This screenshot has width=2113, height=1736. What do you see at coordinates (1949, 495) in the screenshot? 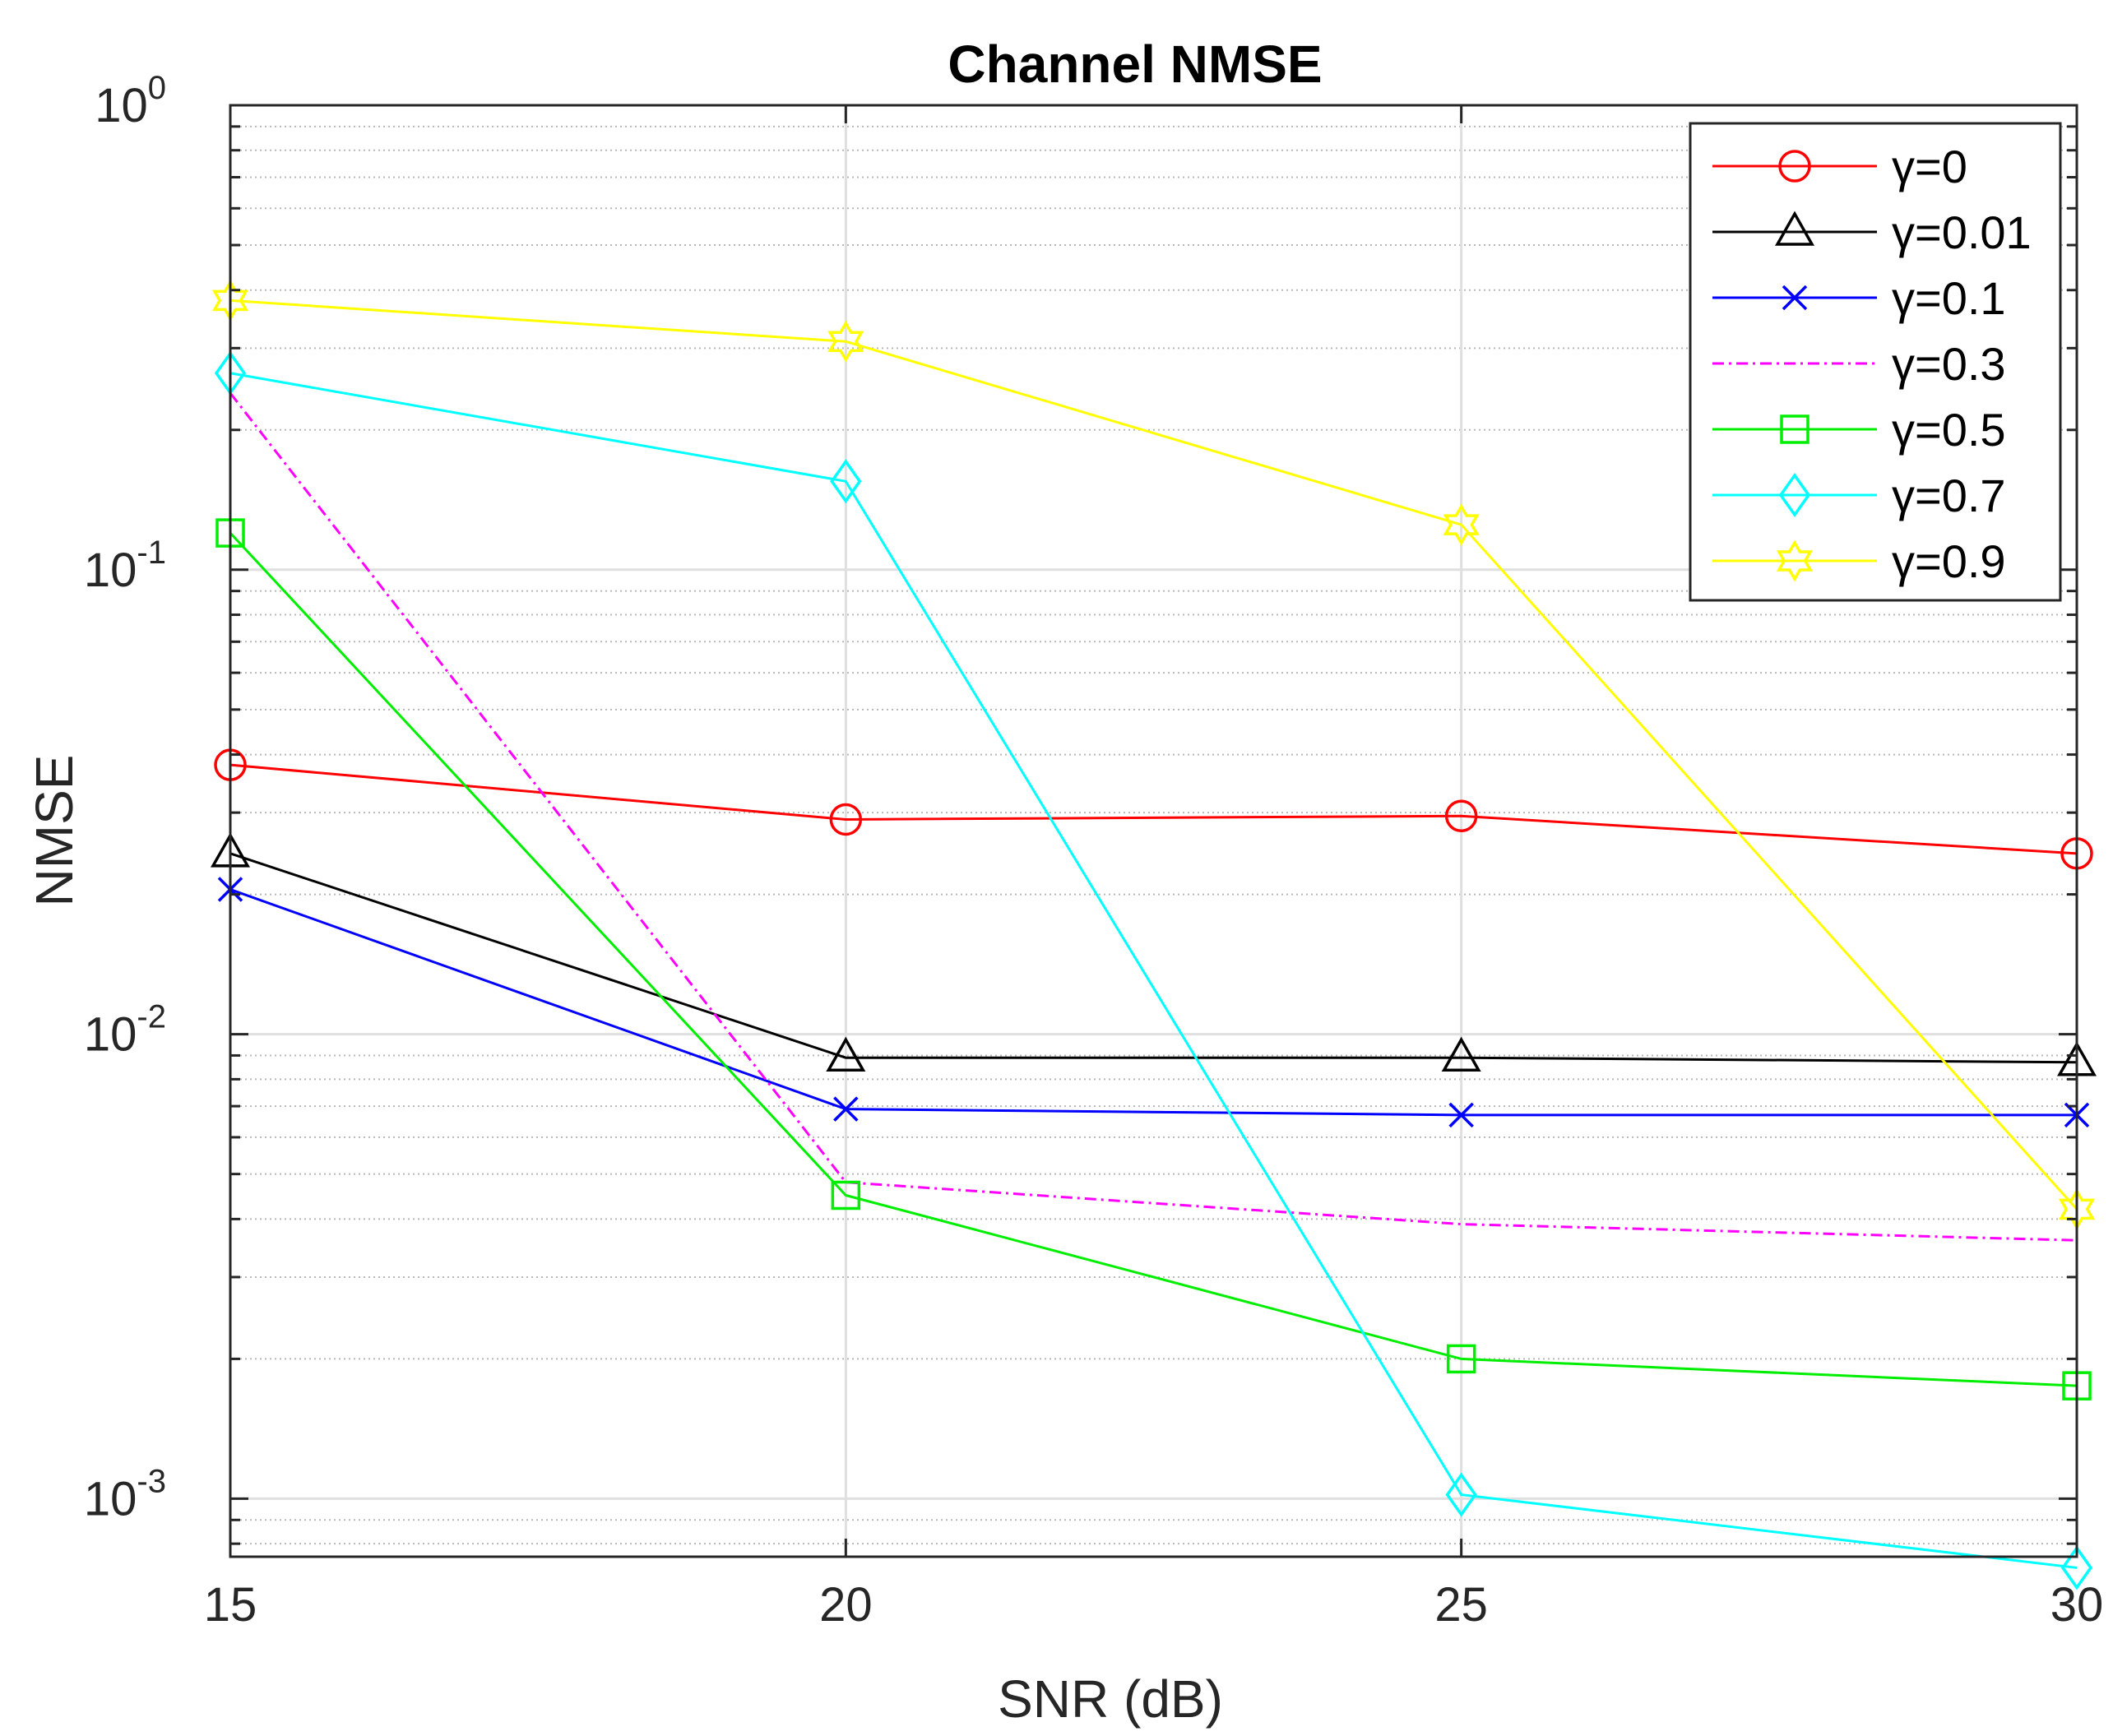
I see `legend-label: γ=0.7` at bounding box center [1949, 495].